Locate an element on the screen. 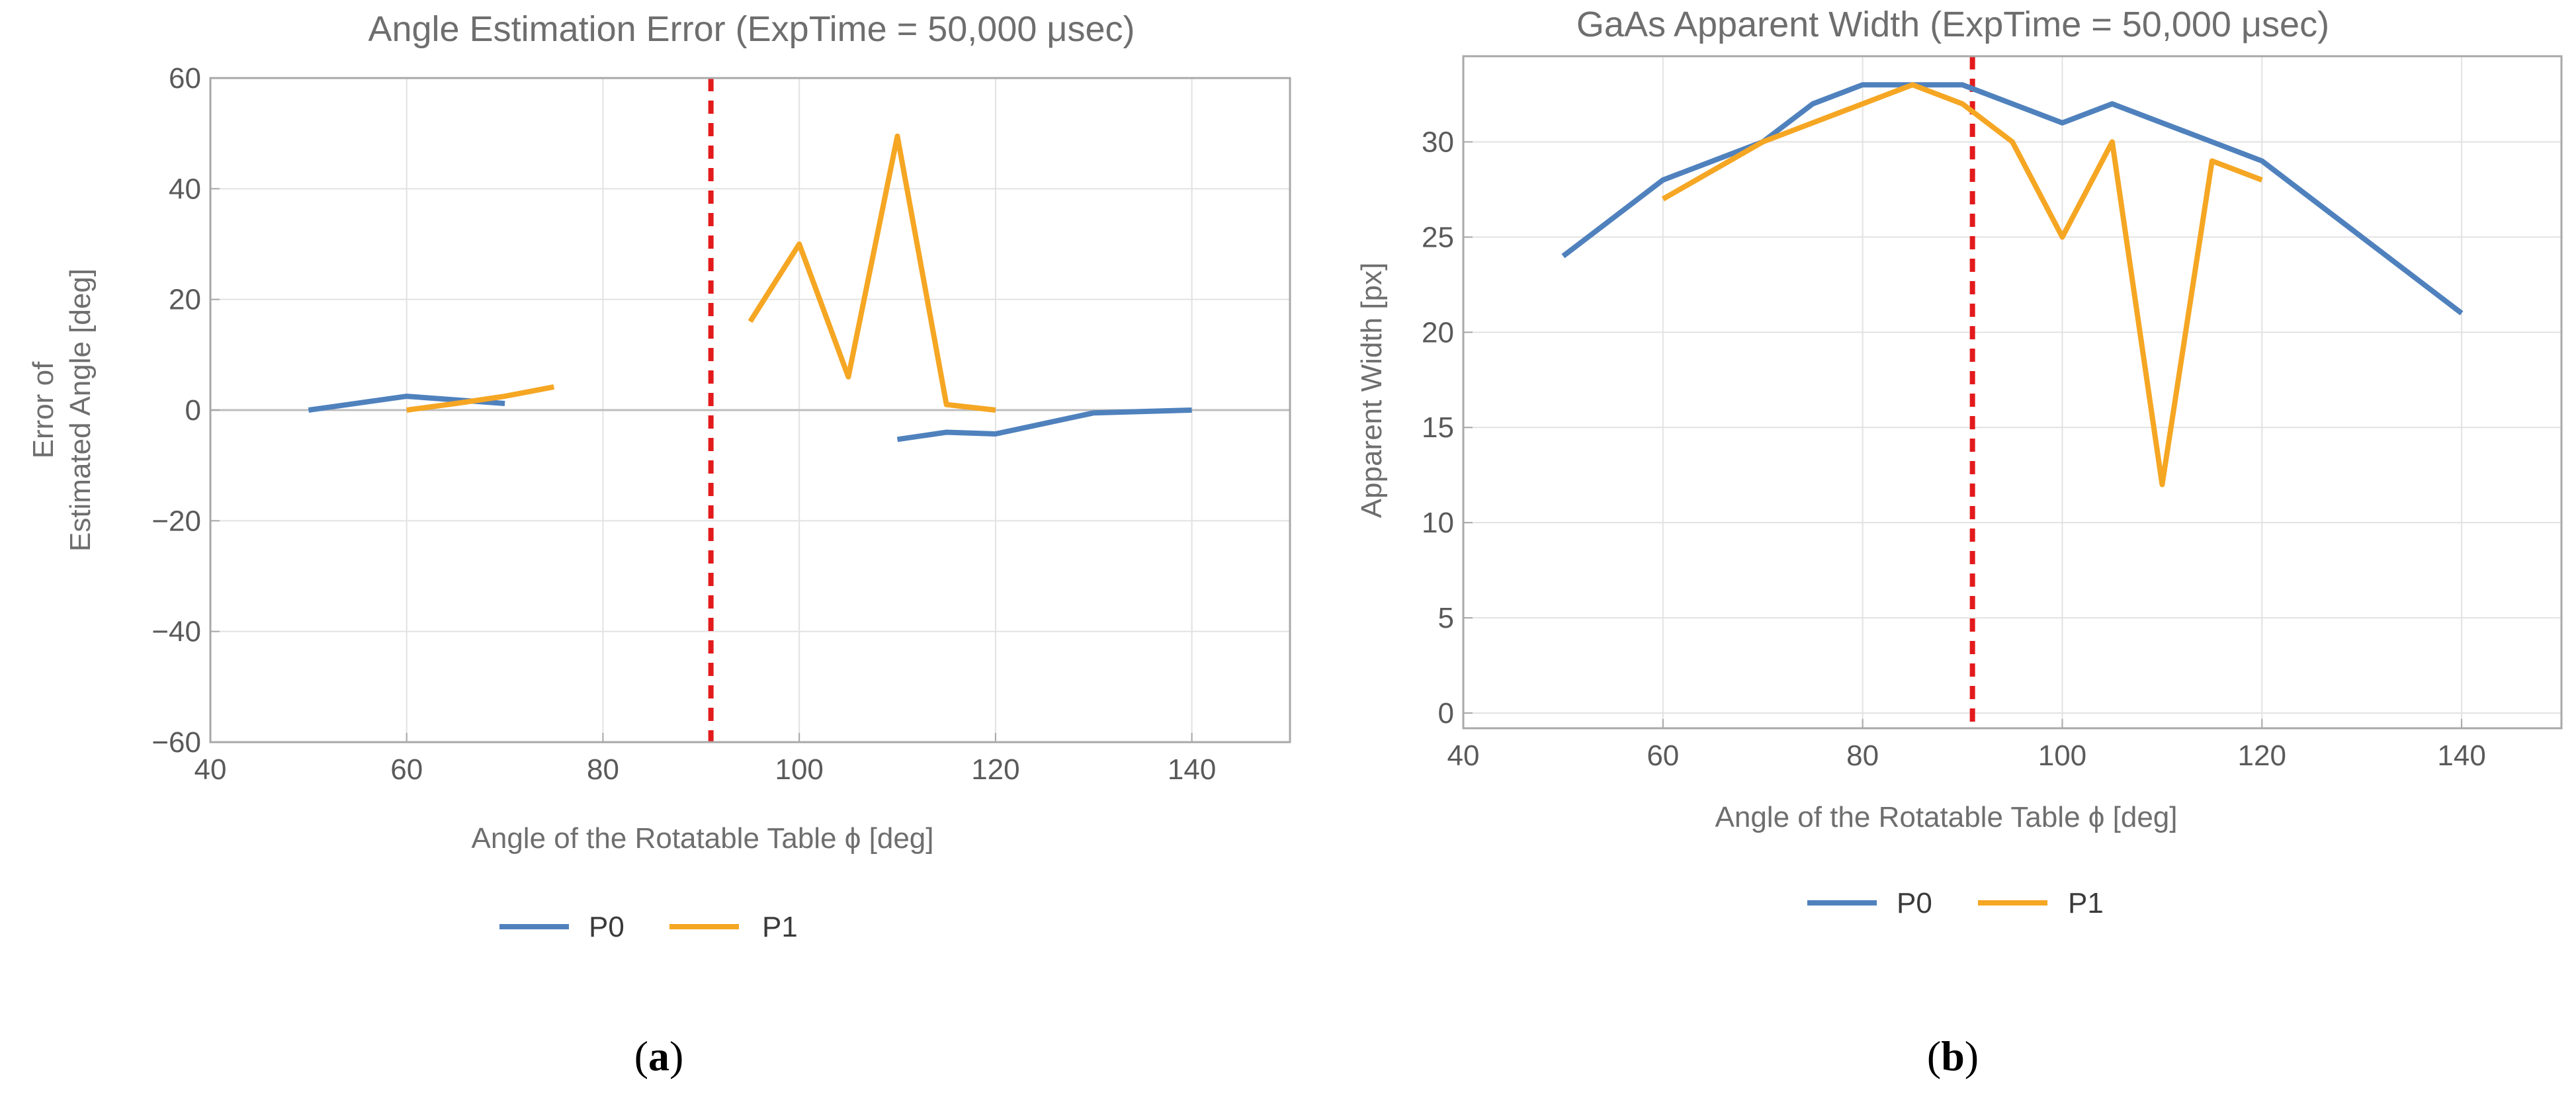 This screenshot has height=1098, width=2576. panel-a-y-tick-40: 40 is located at coordinates (185, 189).